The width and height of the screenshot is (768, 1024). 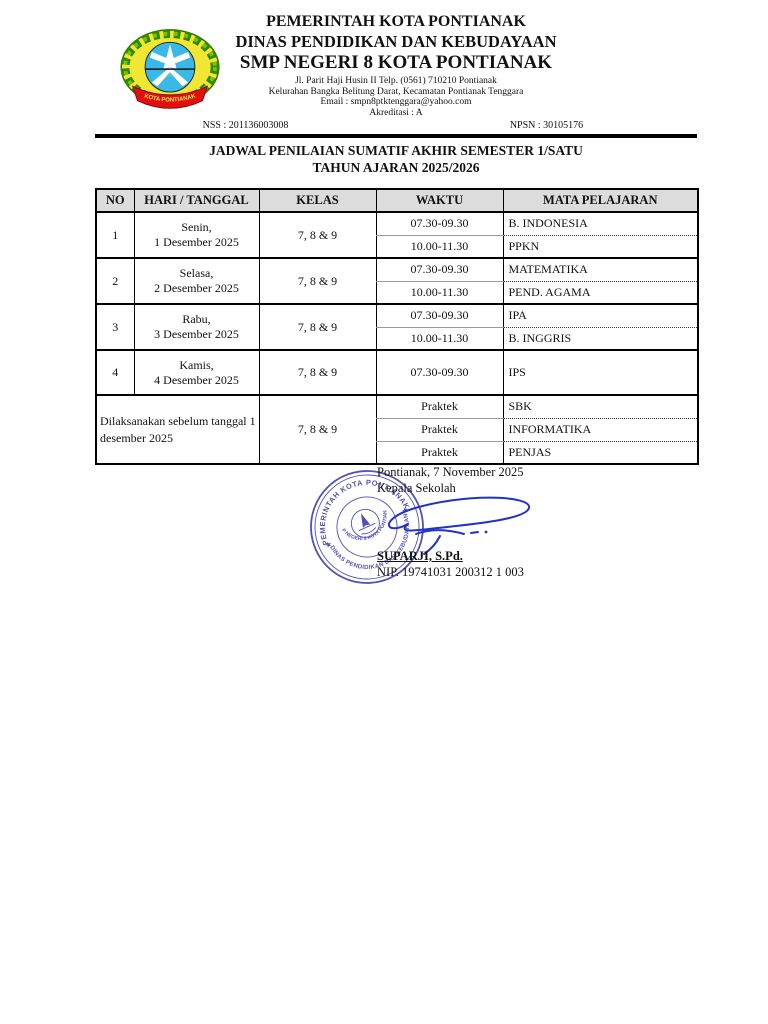 What do you see at coordinates (196, 242) in the screenshot?
I see `row1-date: 1 Desember 2025` at bounding box center [196, 242].